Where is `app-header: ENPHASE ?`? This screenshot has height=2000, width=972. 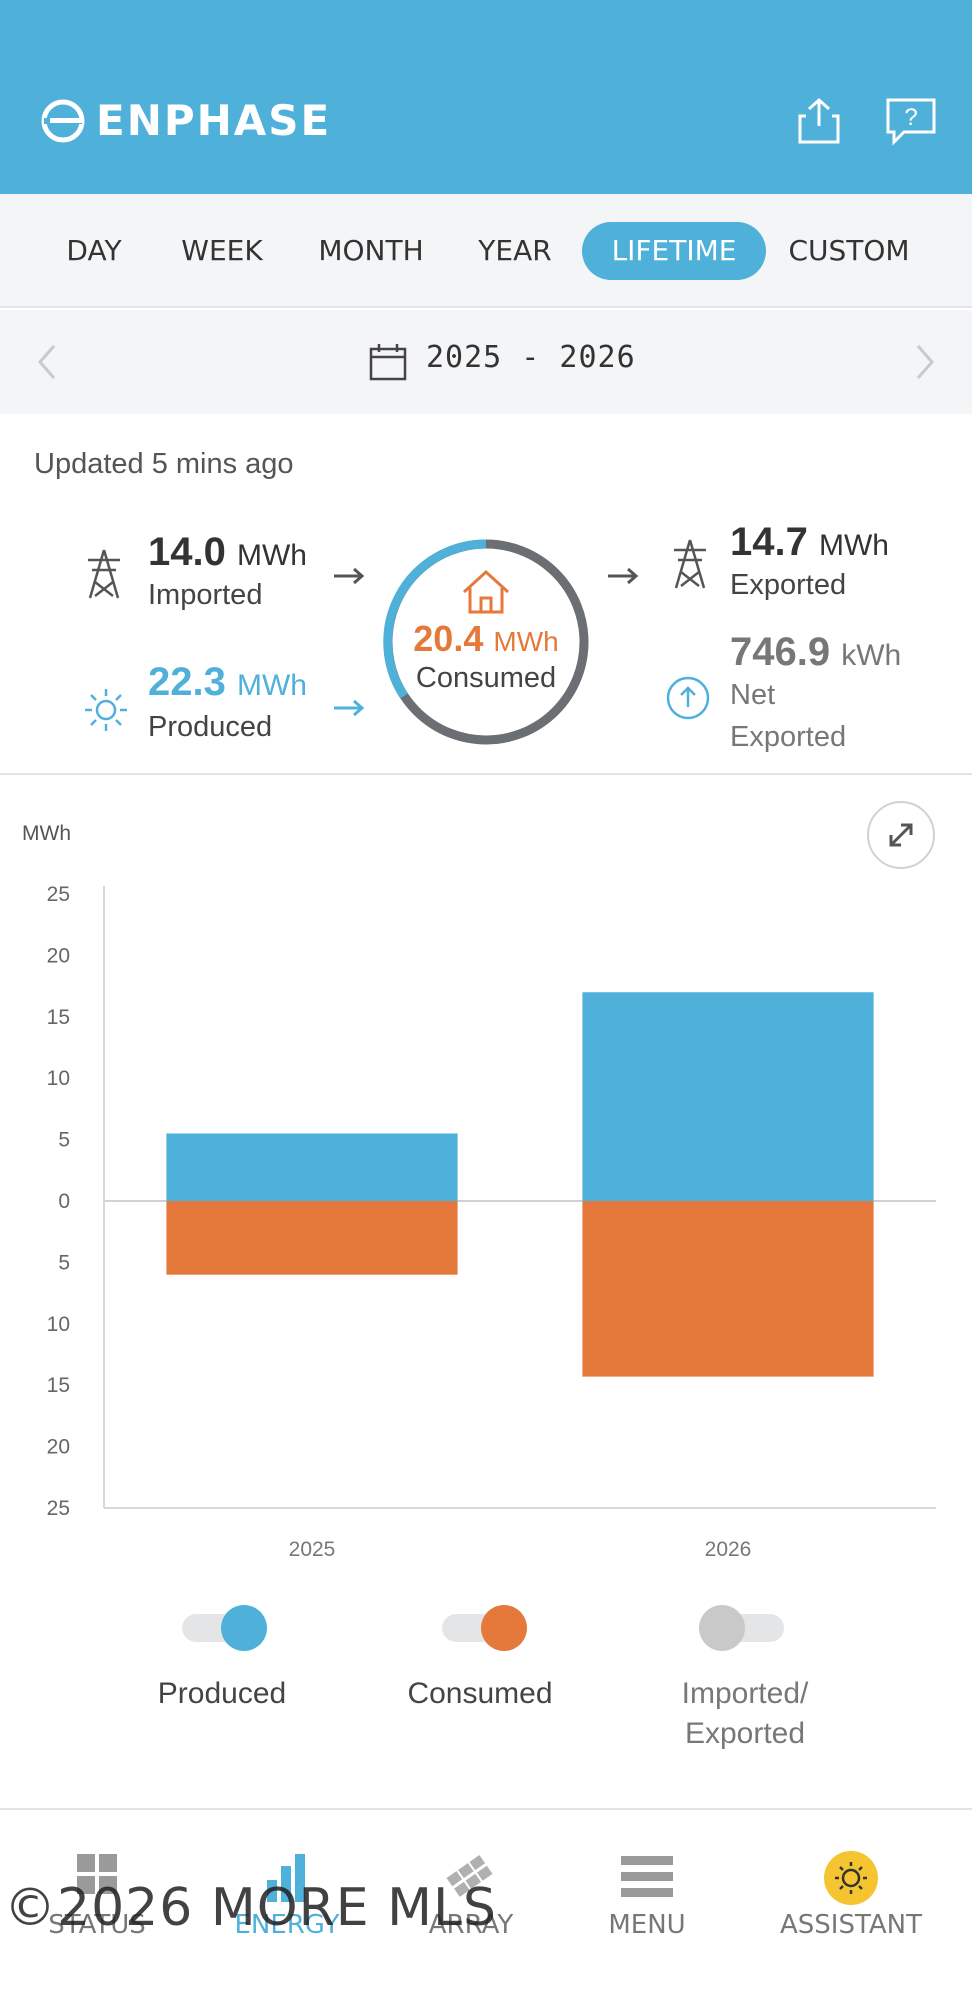 app-header: ENPHASE ? is located at coordinates (486, 97).